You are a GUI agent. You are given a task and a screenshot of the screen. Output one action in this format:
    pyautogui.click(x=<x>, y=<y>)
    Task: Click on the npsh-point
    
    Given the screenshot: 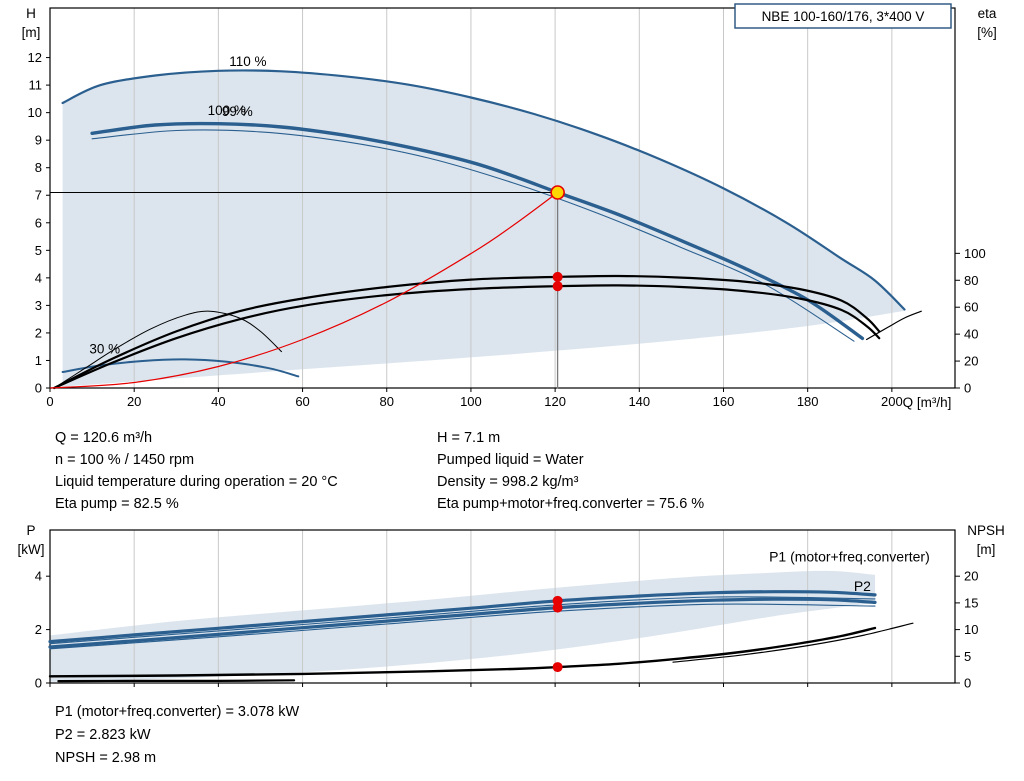 What is the action you would take?
    pyautogui.click(x=557, y=667)
    